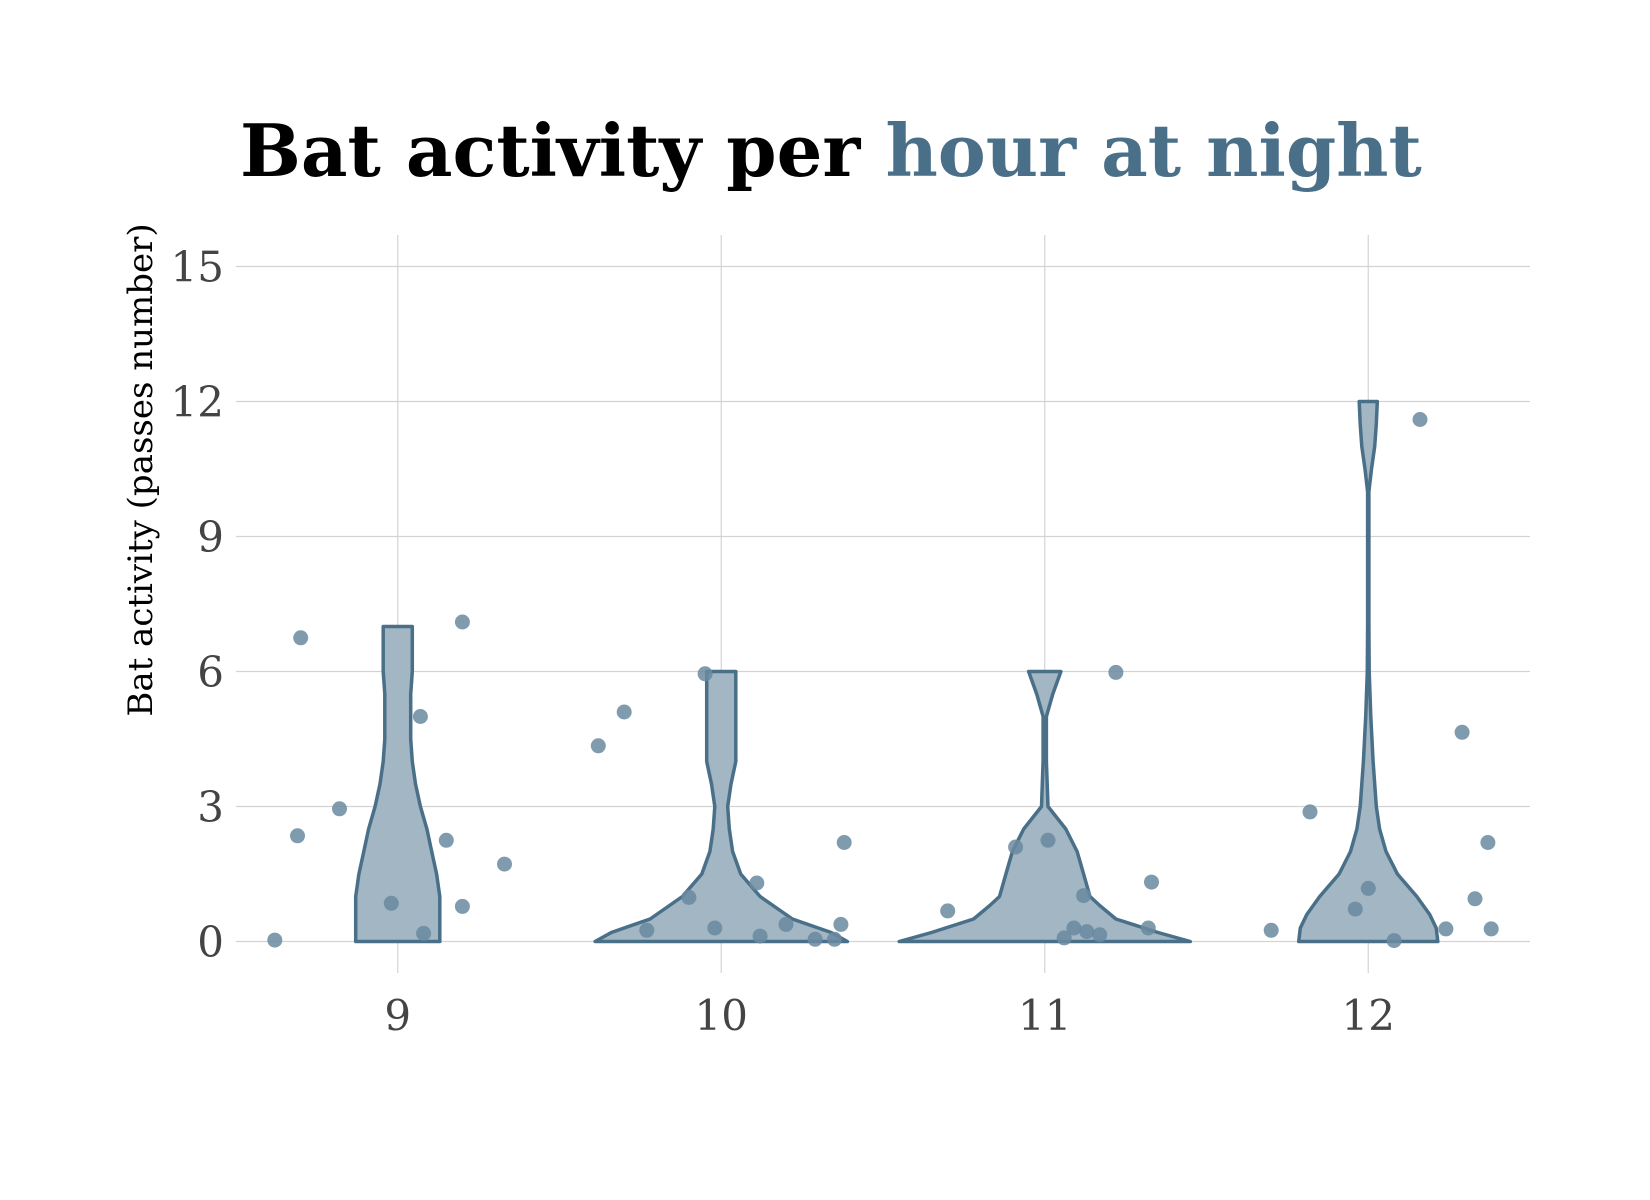 The width and height of the screenshot is (1650, 1200). What do you see at coordinates (562, 150) in the screenshot?
I see `title-part-0: Bat activity per` at bounding box center [562, 150].